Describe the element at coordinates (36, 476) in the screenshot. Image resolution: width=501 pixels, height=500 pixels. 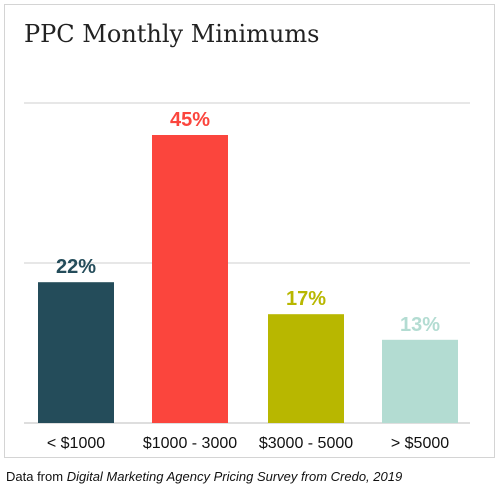
I see `caption-prefix: Data from` at that location.